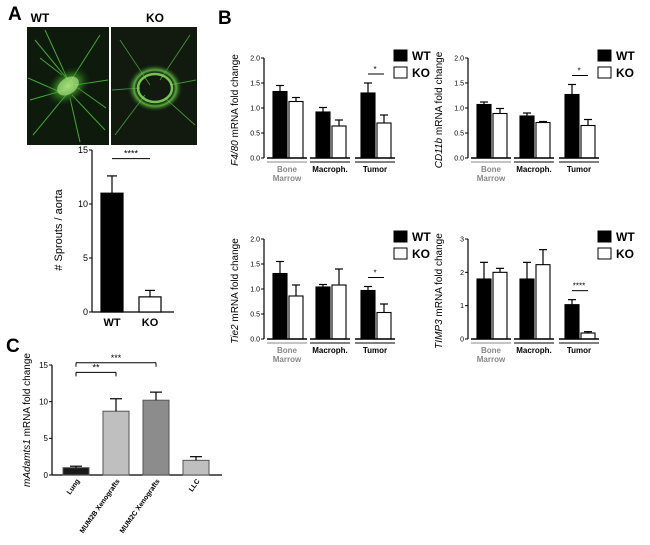 The height and width of the screenshot is (545, 650). What do you see at coordinates (111, 323) in the screenshot?
I see `chart-a-x-label: WT` at bounding box center [111, 323].